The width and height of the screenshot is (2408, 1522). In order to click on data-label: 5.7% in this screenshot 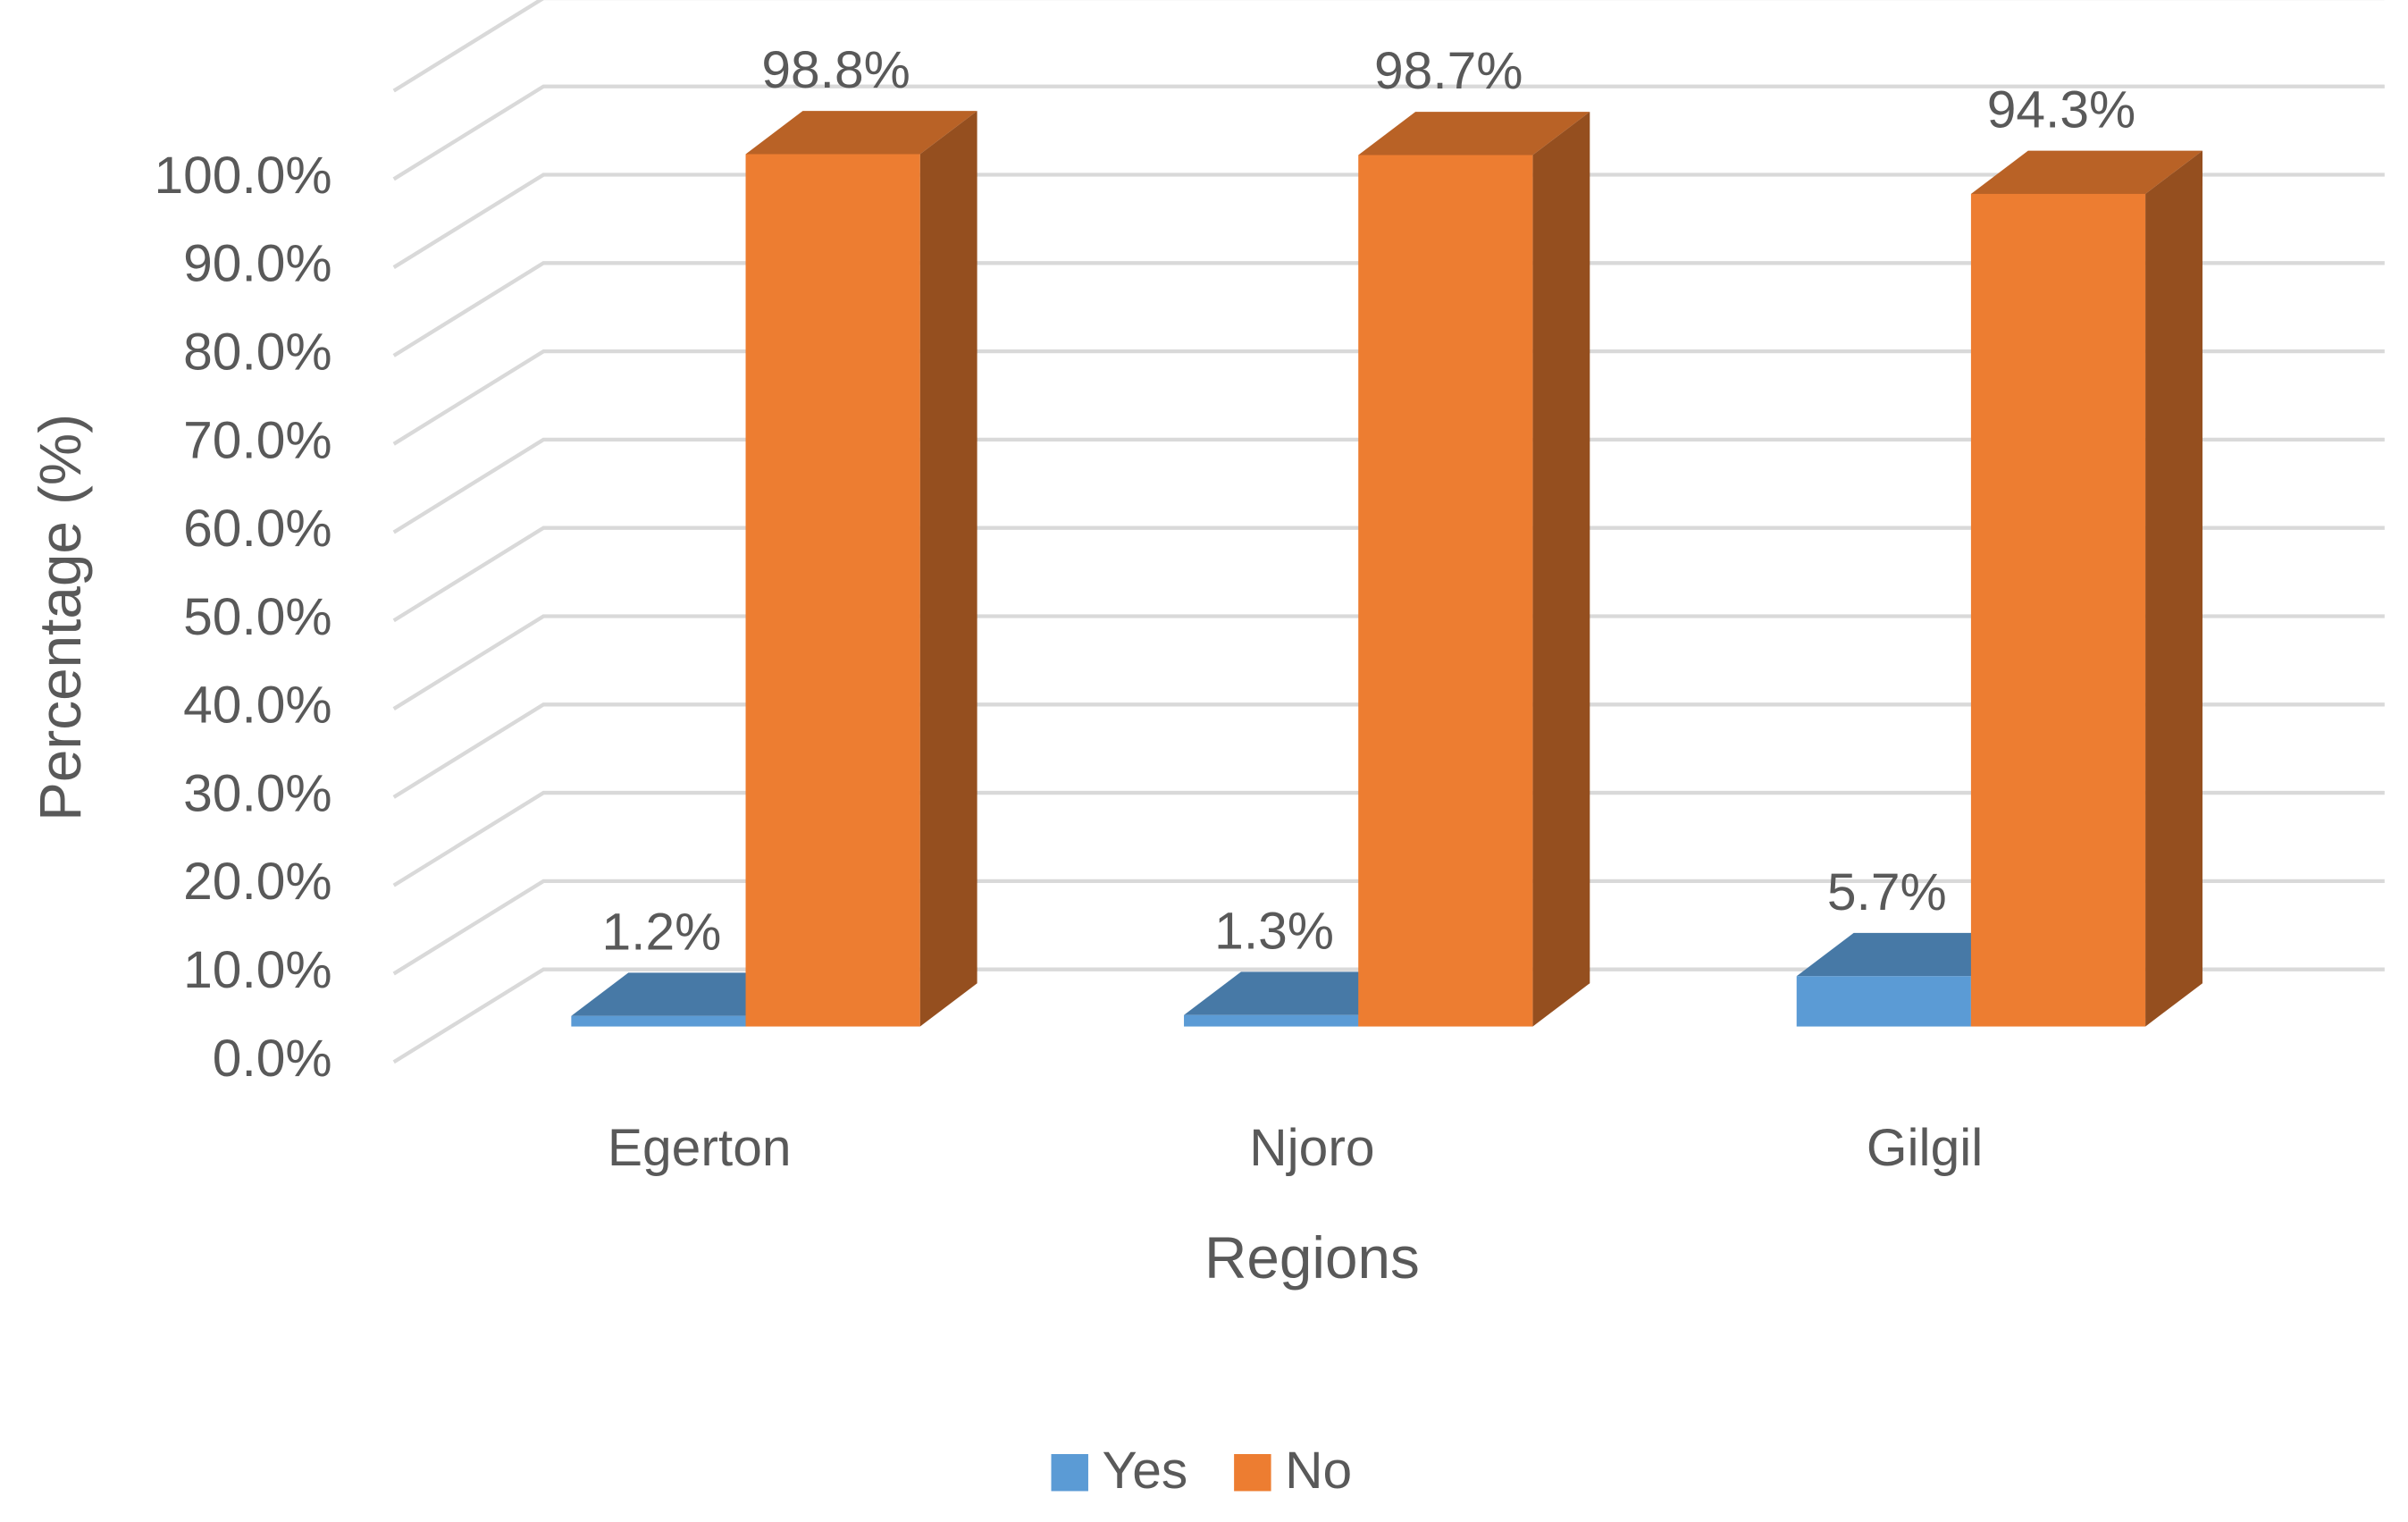, I will do `click(1887, 892)`.